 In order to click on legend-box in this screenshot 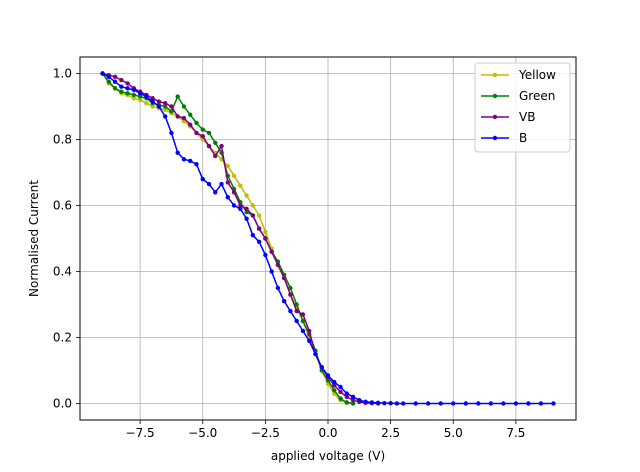, I will do `click(522, 107)`.